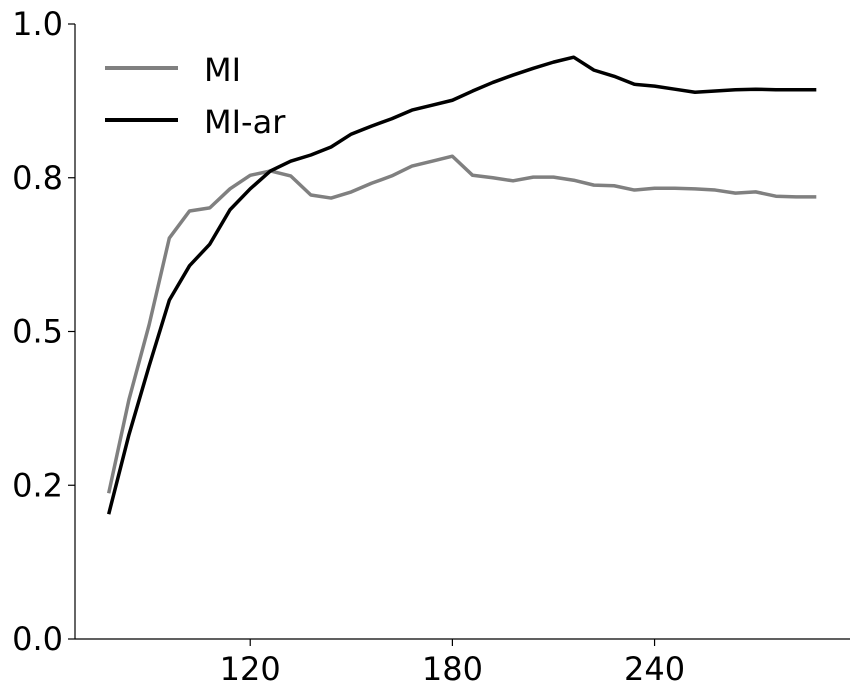 The width and height of the screenshot is (860, 693). I want to click on x-tick-label: 240, so click(654, 669).